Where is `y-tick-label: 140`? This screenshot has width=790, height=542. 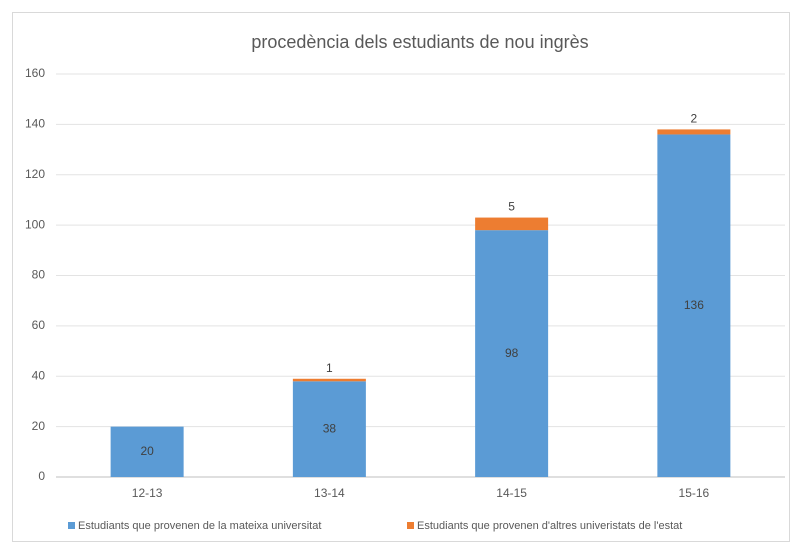
y-tick-label: 140 is located at coordinates (35, 124).